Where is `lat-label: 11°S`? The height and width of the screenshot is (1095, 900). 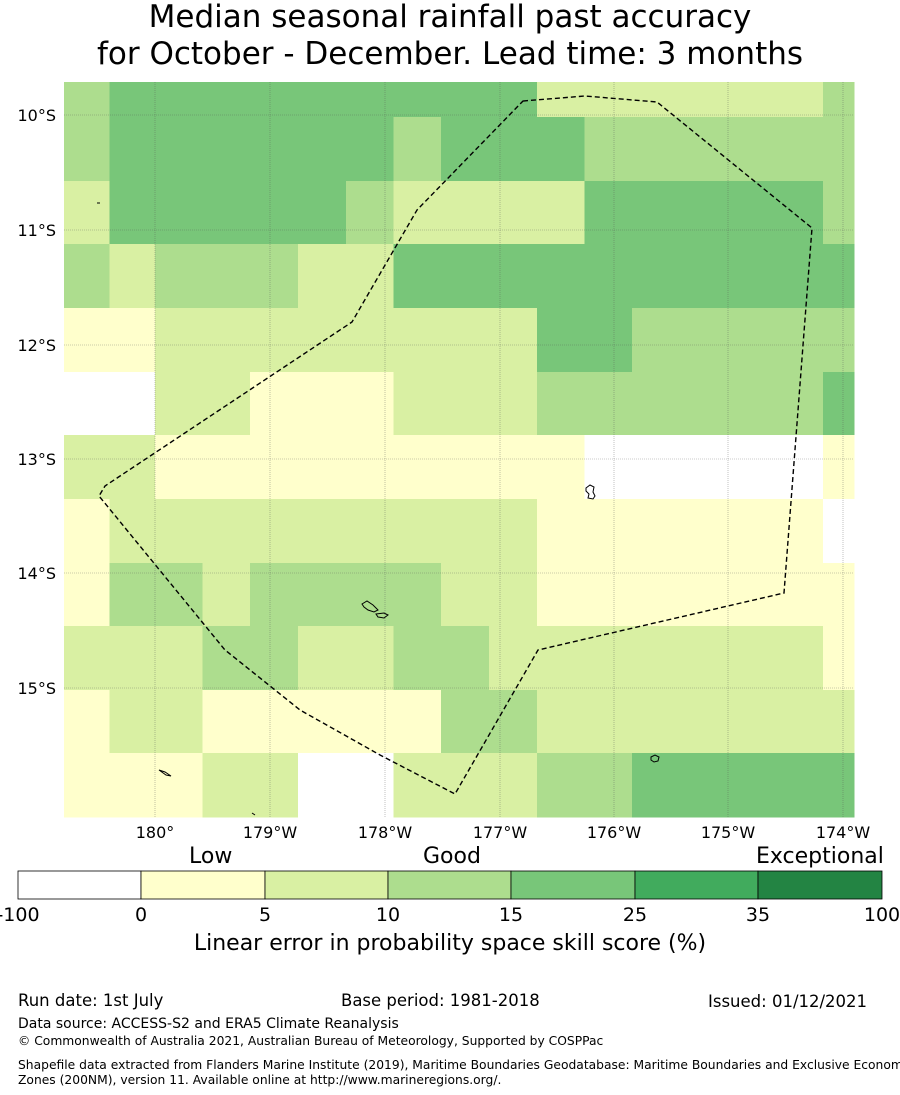
lat-label: 11°S is located at coordinates (36, 230).